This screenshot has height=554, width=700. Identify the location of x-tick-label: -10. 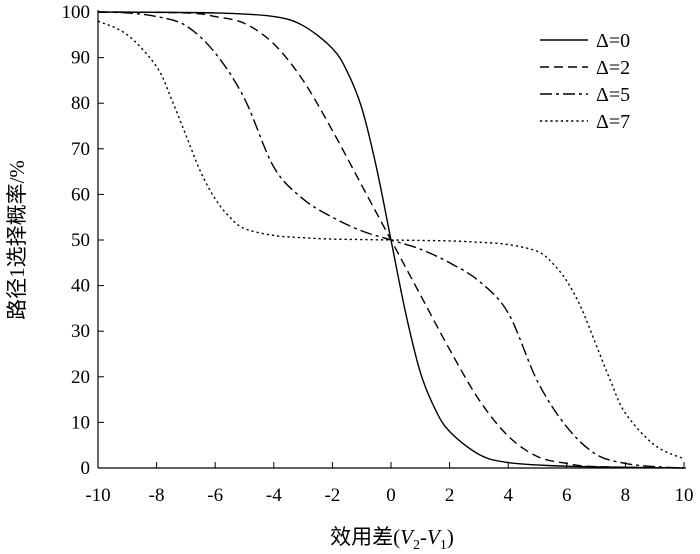
(97, 495).